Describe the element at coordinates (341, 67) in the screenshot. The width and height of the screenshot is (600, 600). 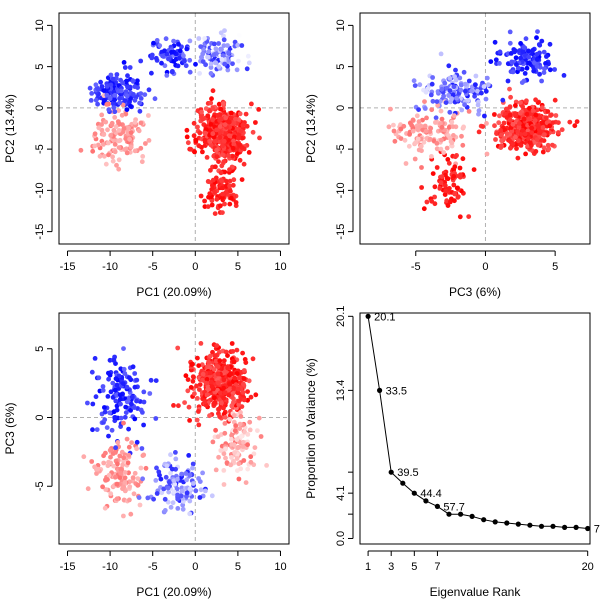
I see `y-tick-label: 5` at that location.